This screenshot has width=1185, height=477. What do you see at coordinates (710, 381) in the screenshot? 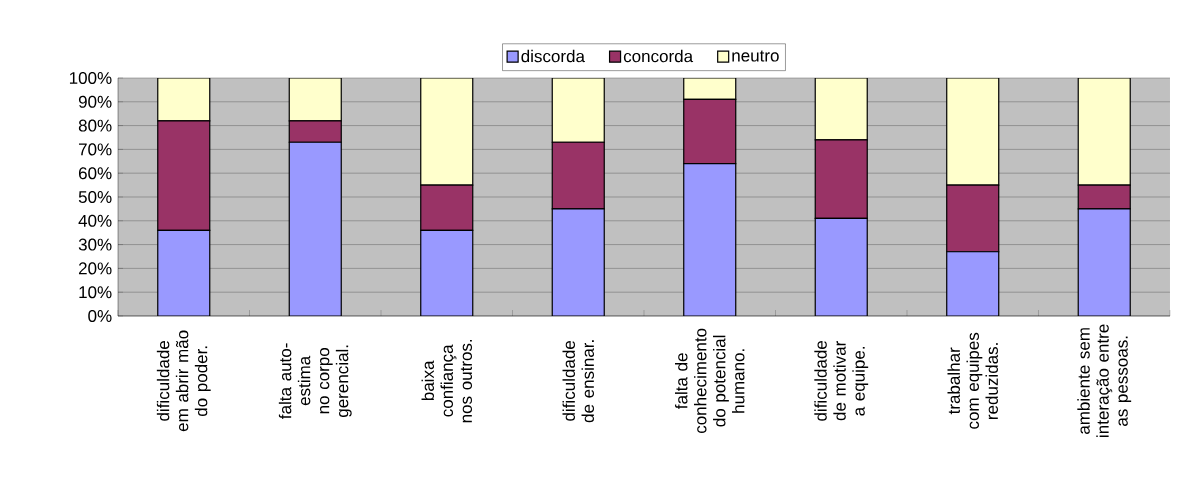
I see `x-tick-label: falta de conhecimento do potencial humano.` at bounding box center [710, 381].